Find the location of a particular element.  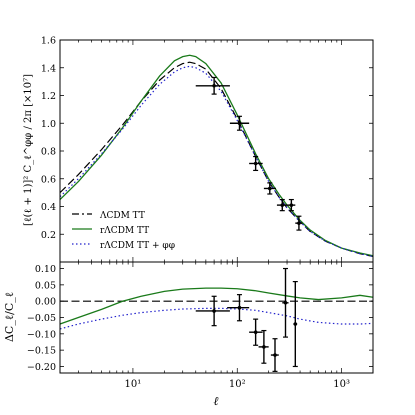

y-tick-label: 0.8 is located at coordinates (48, 152).